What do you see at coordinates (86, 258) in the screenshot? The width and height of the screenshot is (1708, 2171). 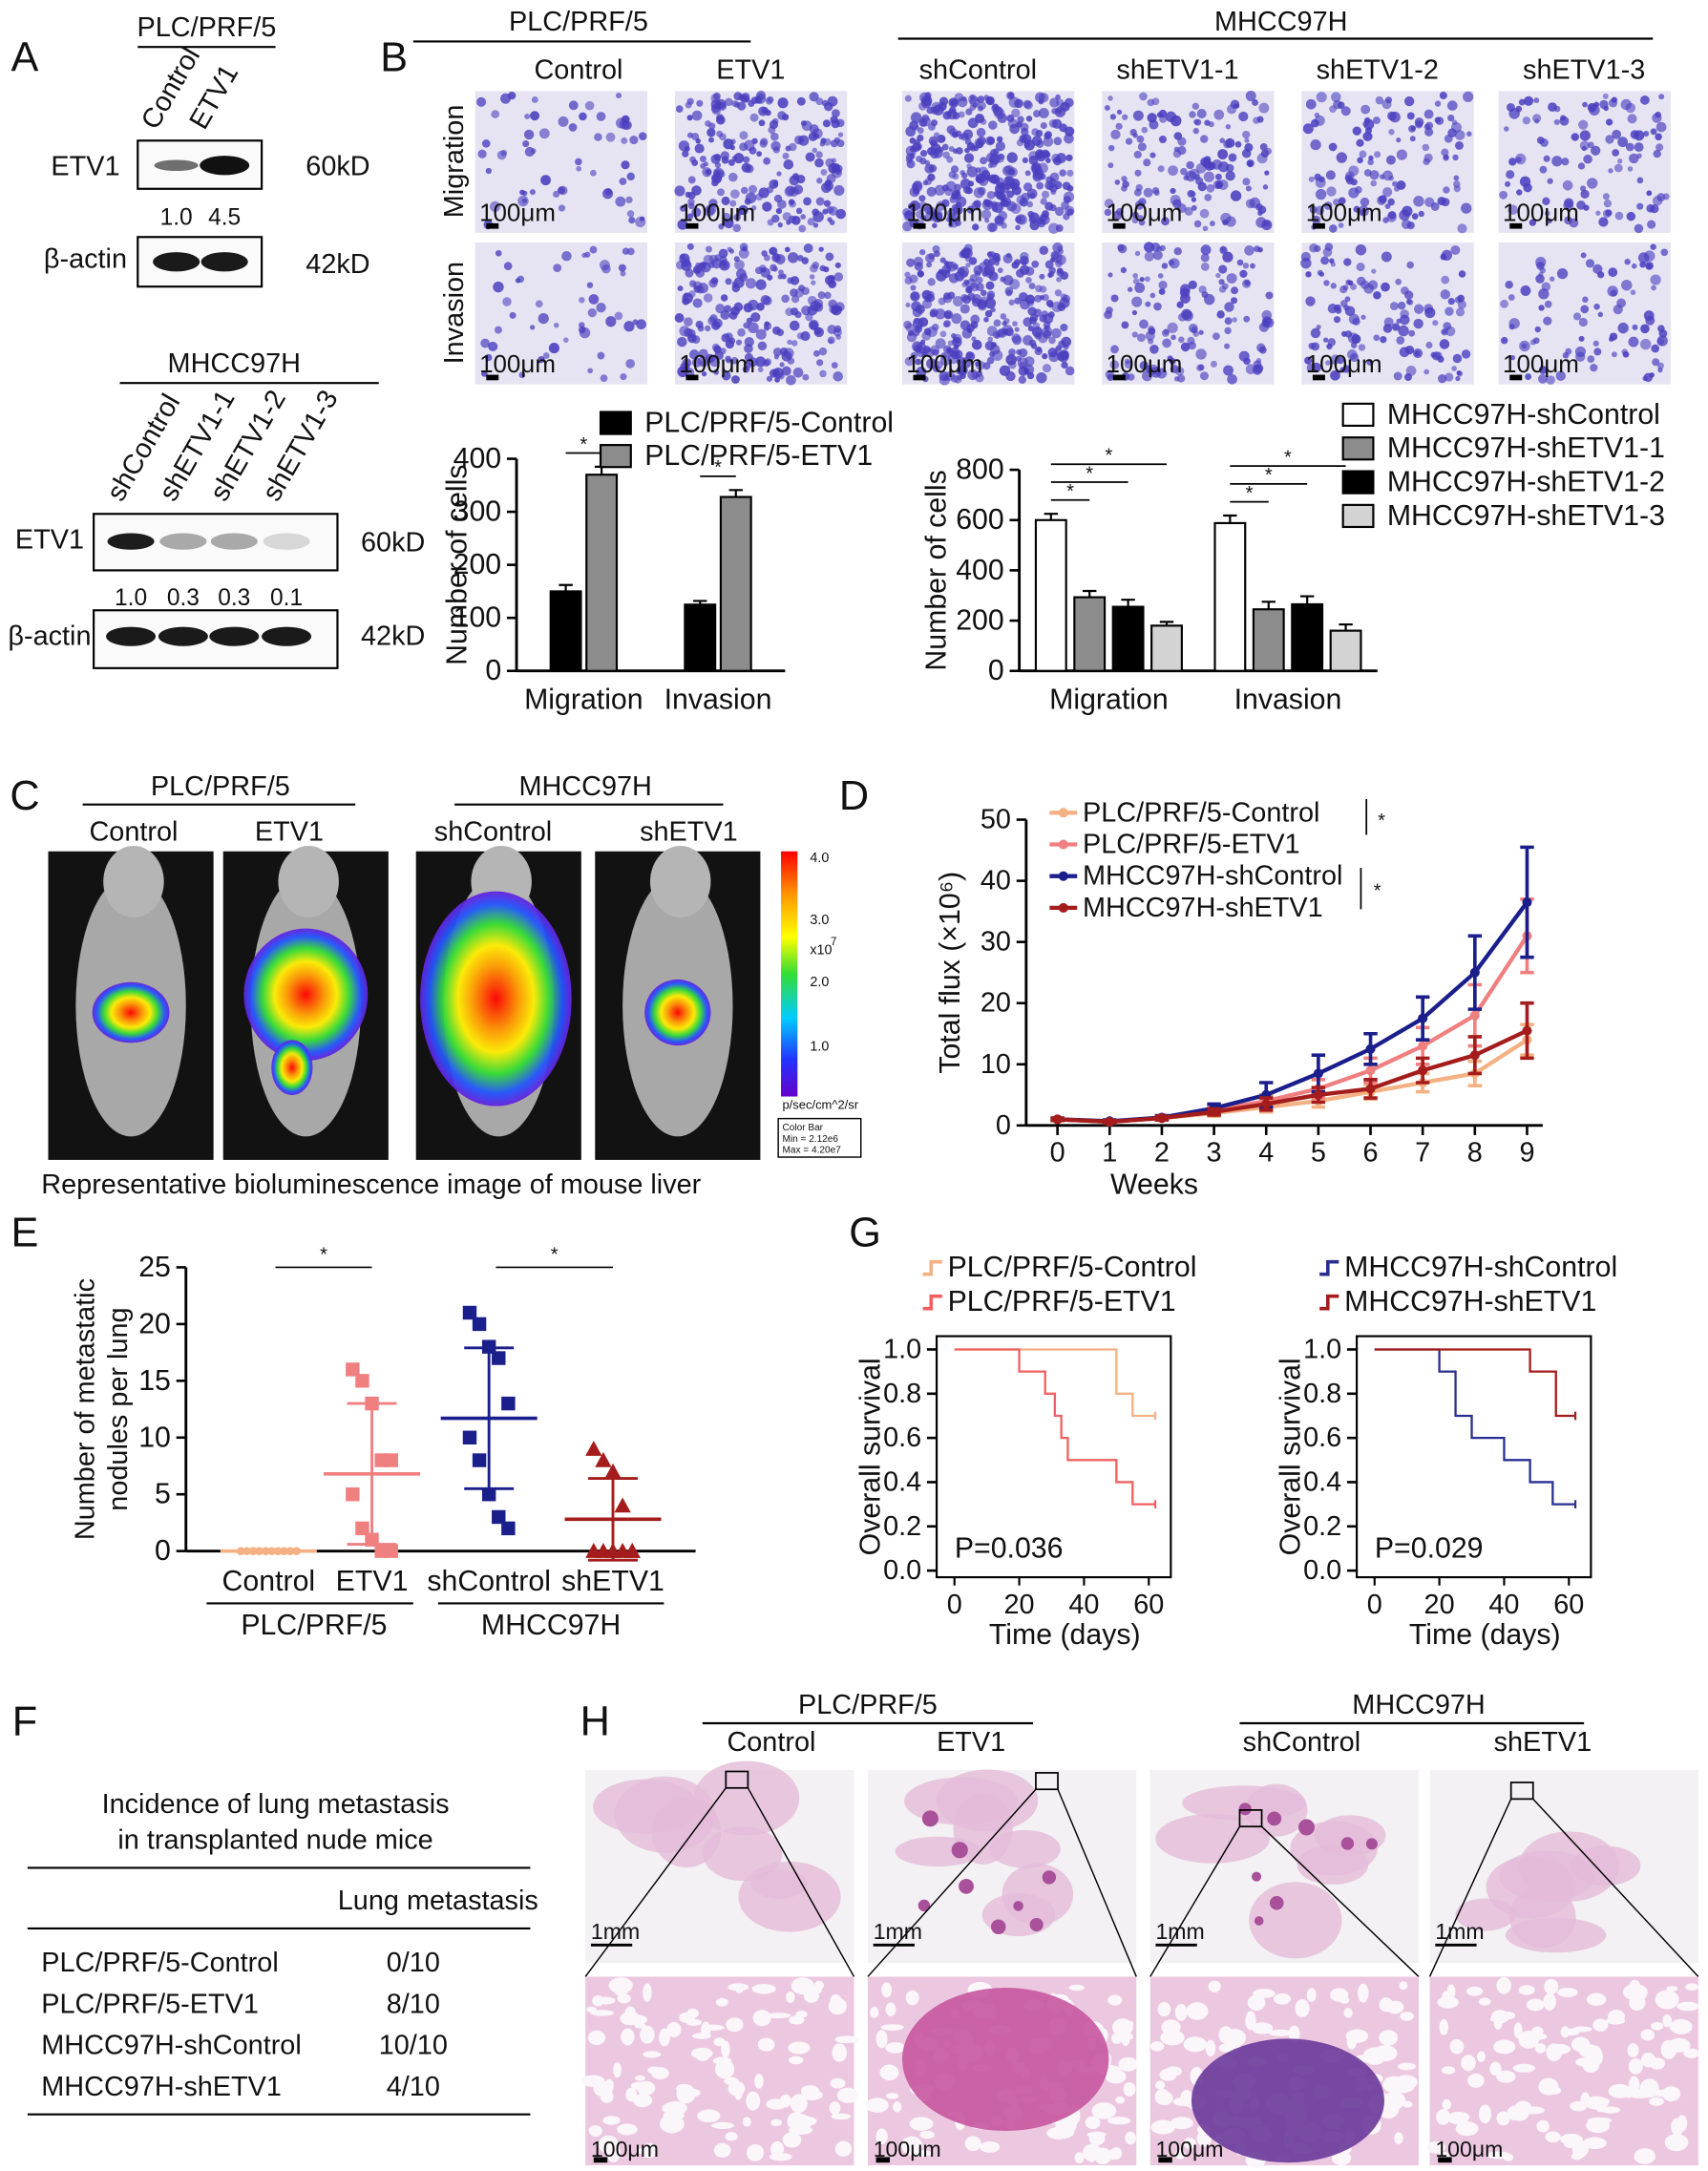 I see `protein-label: β-actin` at bounding box center [86, 258].